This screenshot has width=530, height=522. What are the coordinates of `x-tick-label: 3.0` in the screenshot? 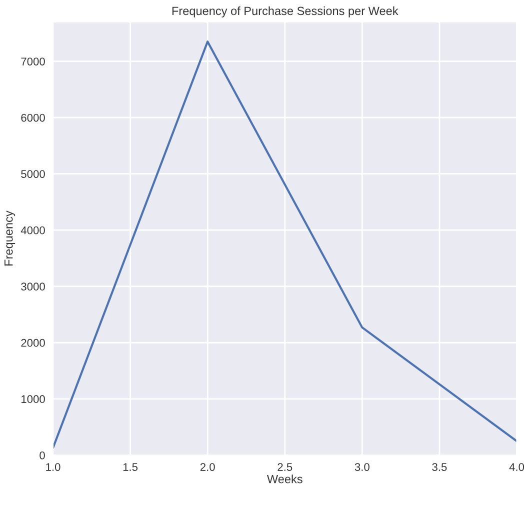 It's located at (362, 467).